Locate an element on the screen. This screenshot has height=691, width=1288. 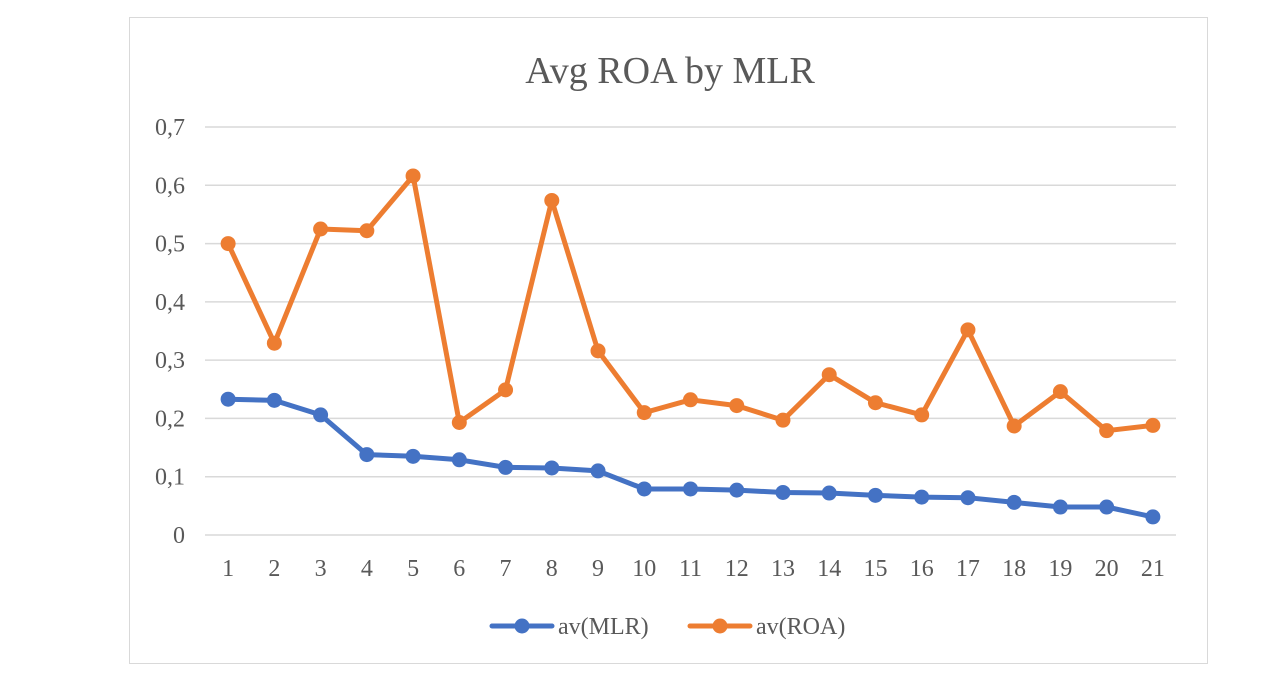
x-tick-label: 18 is located at coordinates (1014, 569).